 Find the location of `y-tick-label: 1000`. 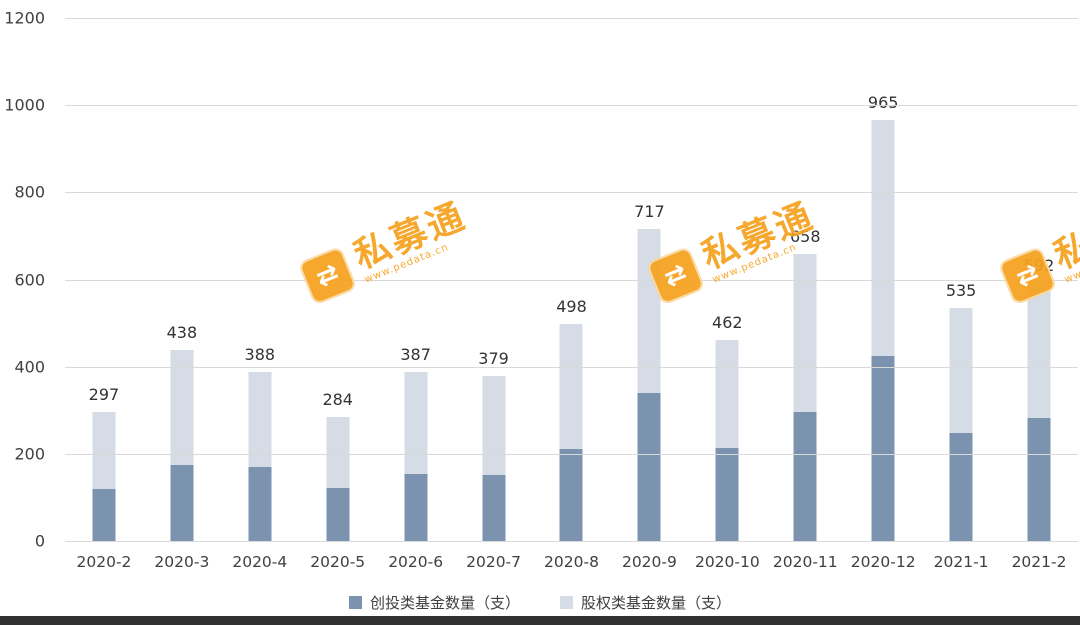

y-tick-label: 1000 is located at coordinates (24, 105).